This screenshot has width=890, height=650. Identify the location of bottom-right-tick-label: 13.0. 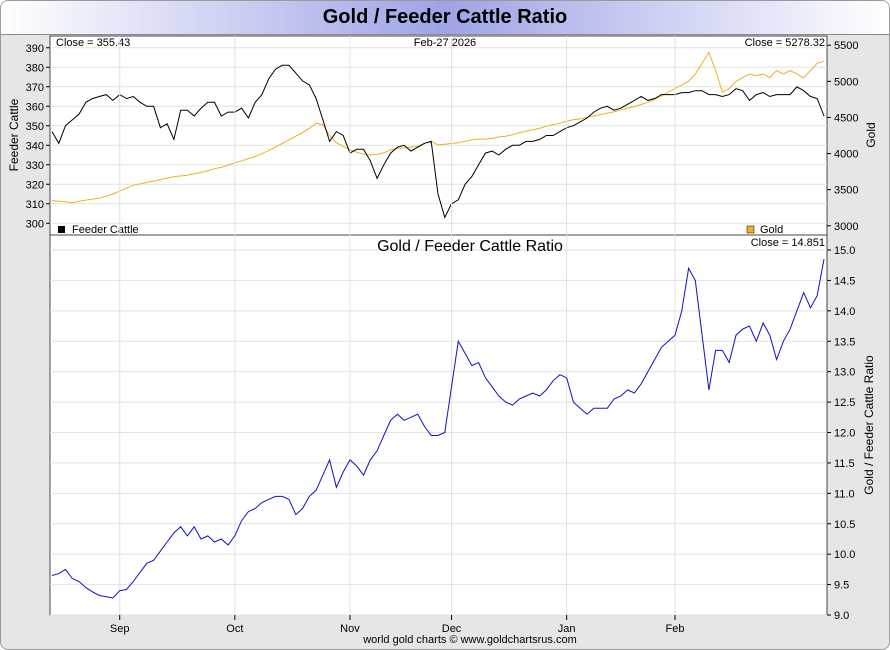
(844, 373).